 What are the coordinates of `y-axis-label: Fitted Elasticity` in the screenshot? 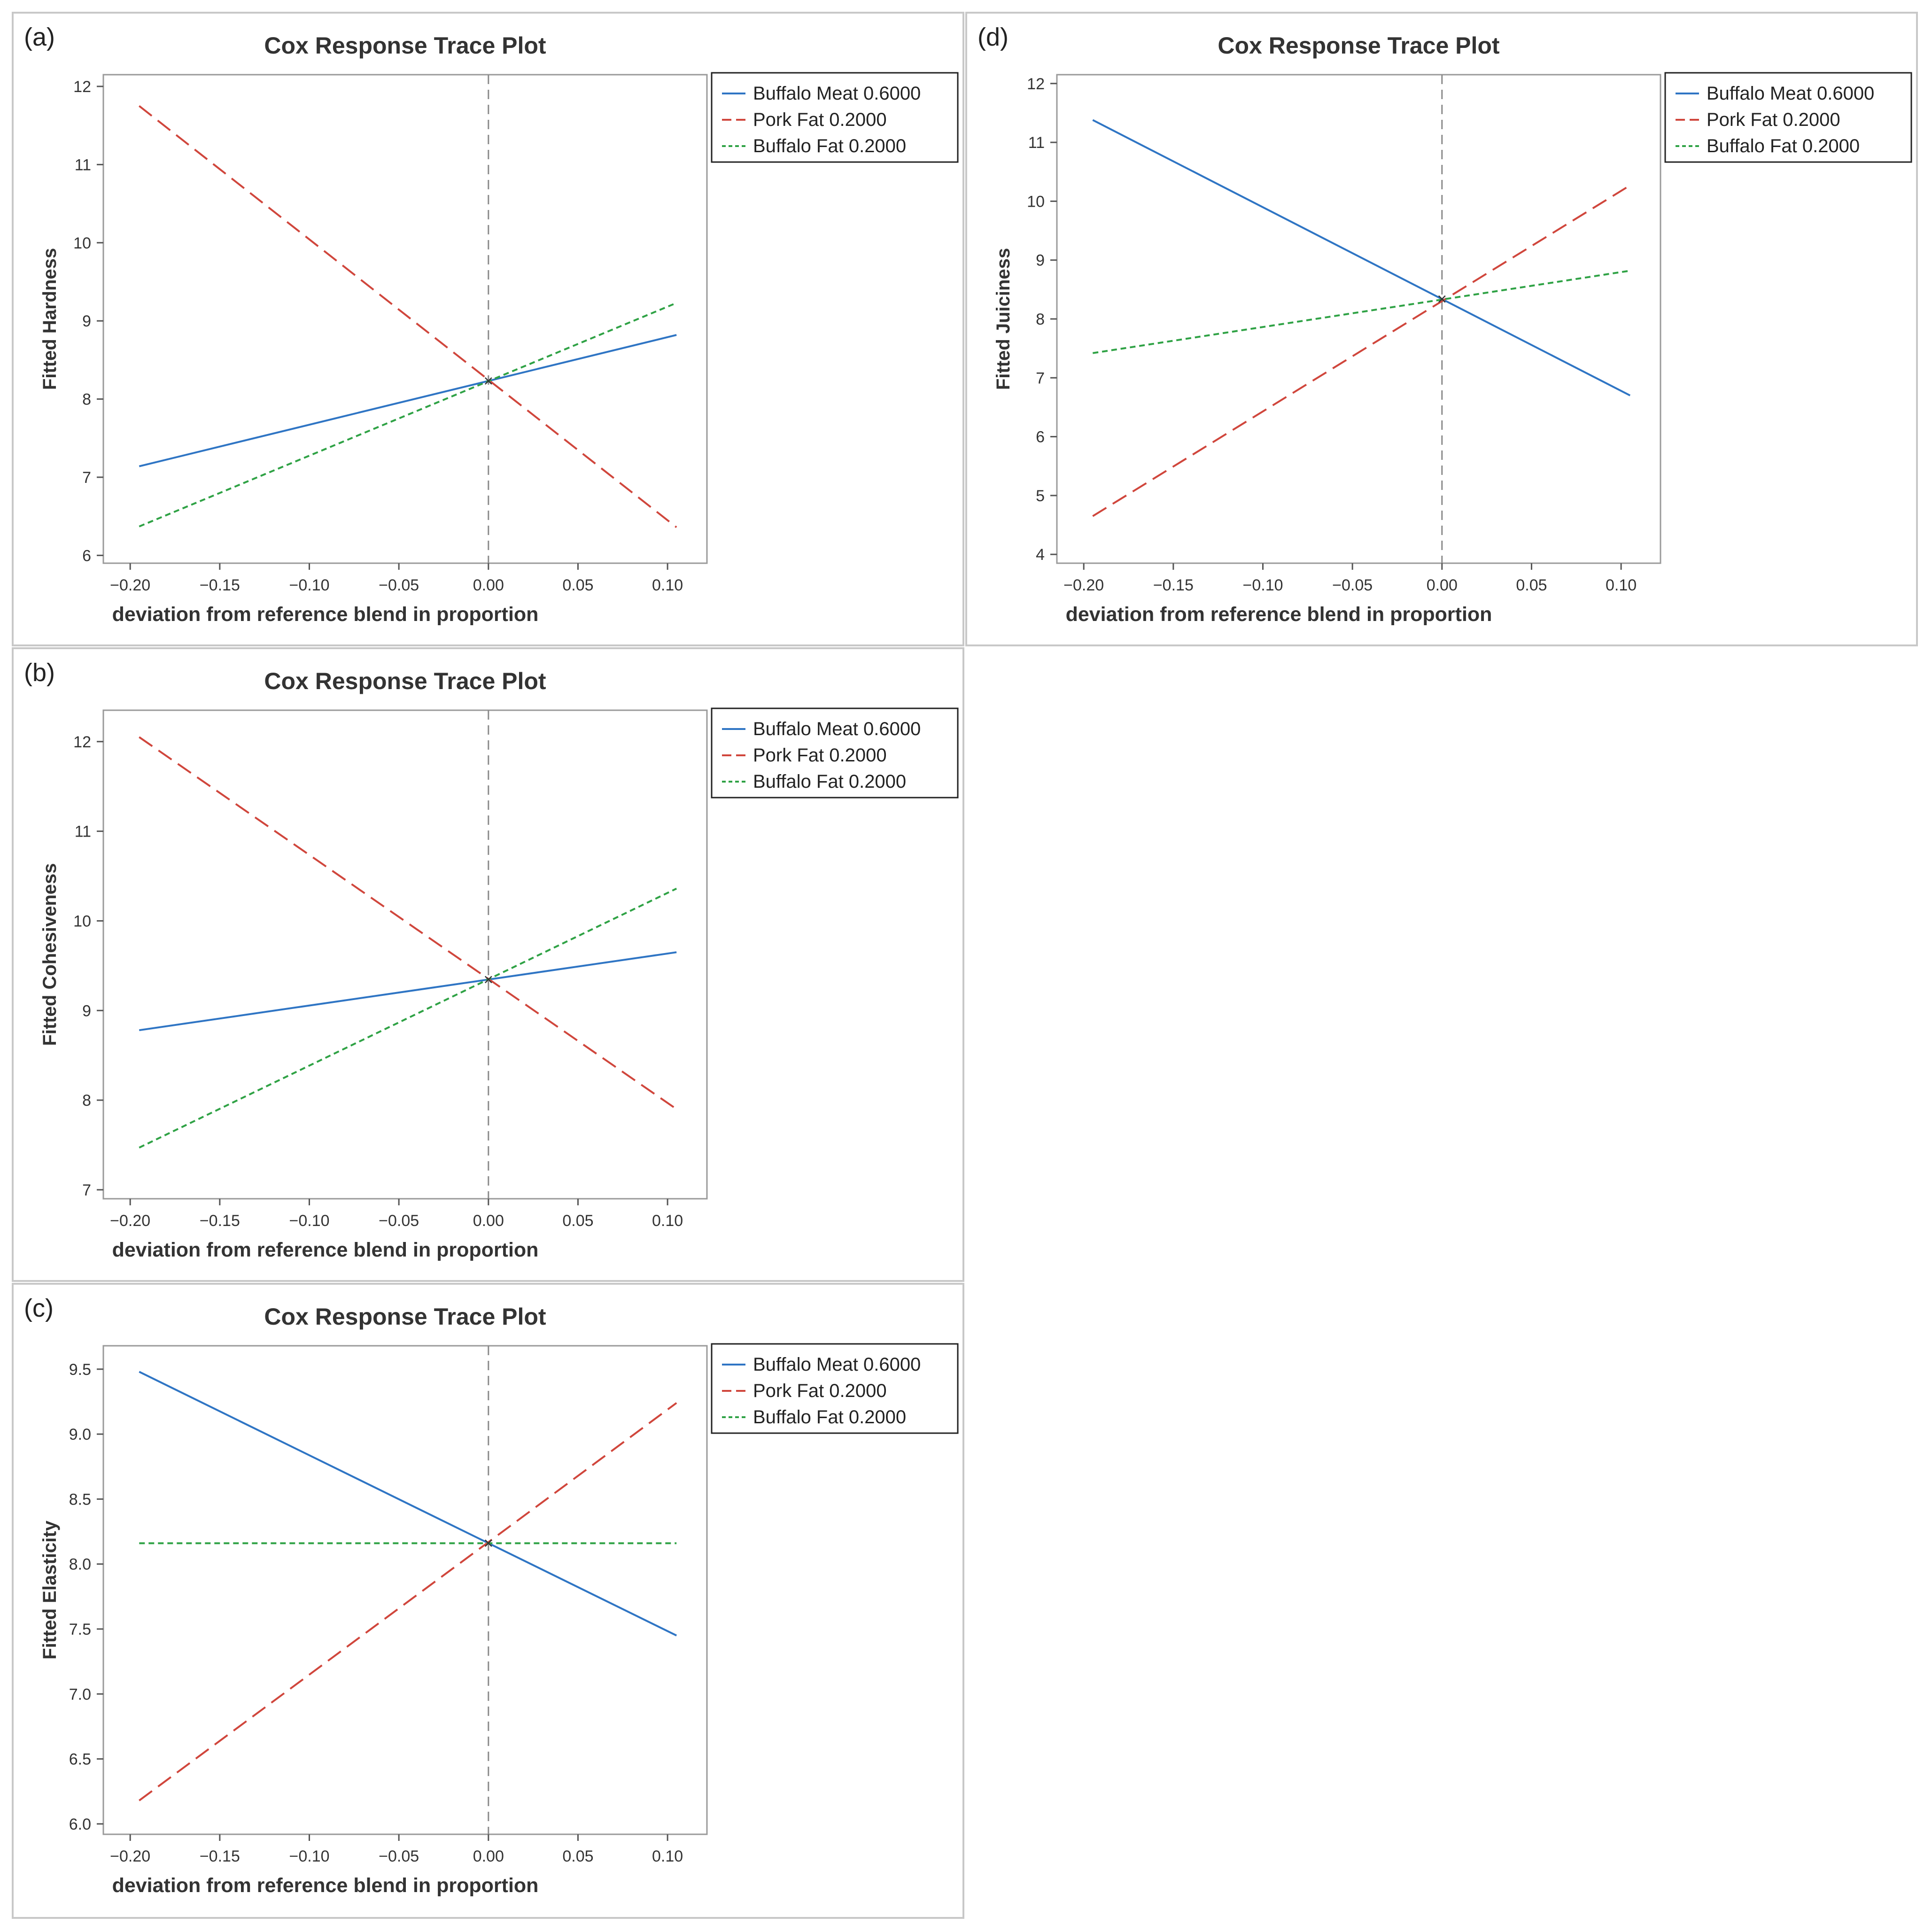 It's located at (50, 1589).